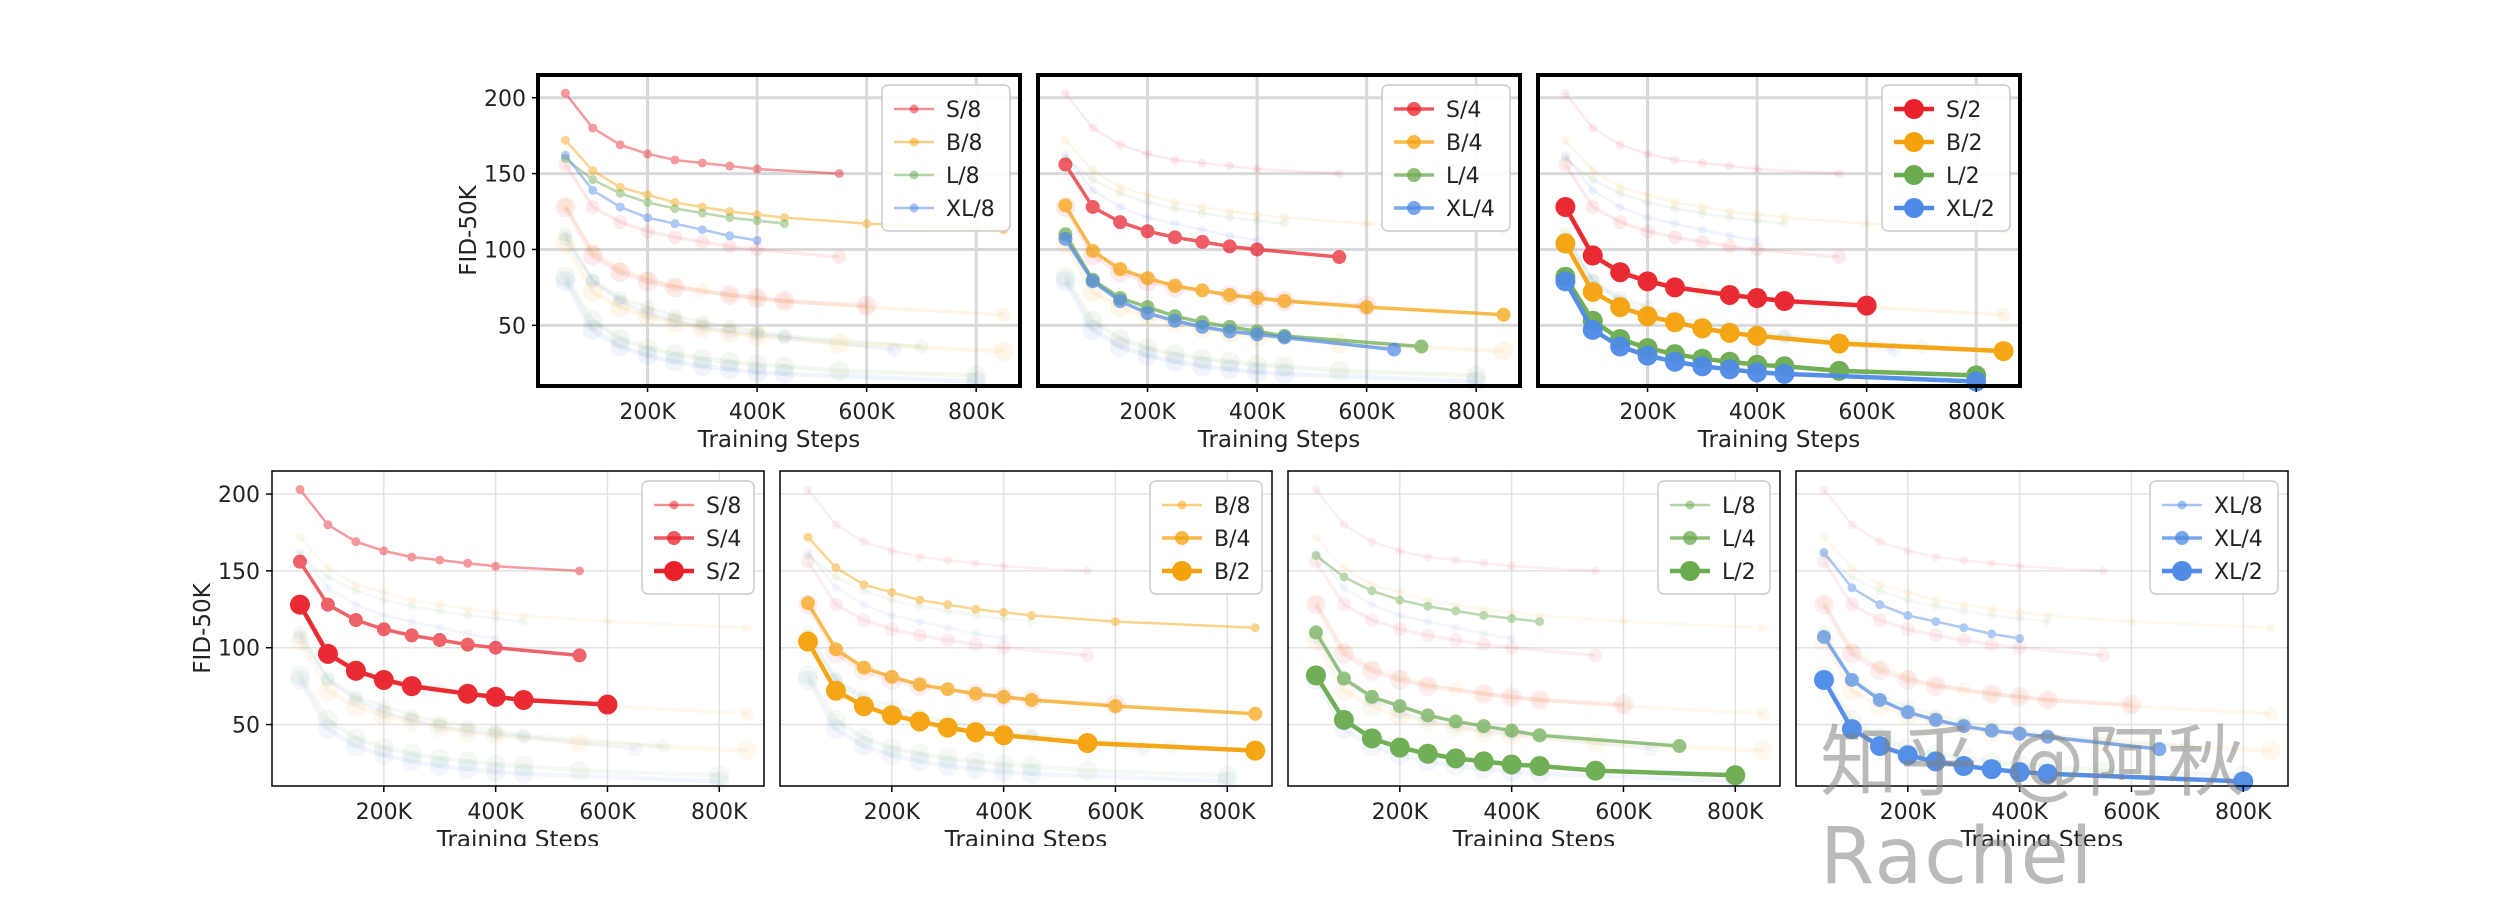 This screenshot has height=902, width=2510. Describe the element at coordinates (1026, 628) in the screenshot. I see `plot-frame` at that location.